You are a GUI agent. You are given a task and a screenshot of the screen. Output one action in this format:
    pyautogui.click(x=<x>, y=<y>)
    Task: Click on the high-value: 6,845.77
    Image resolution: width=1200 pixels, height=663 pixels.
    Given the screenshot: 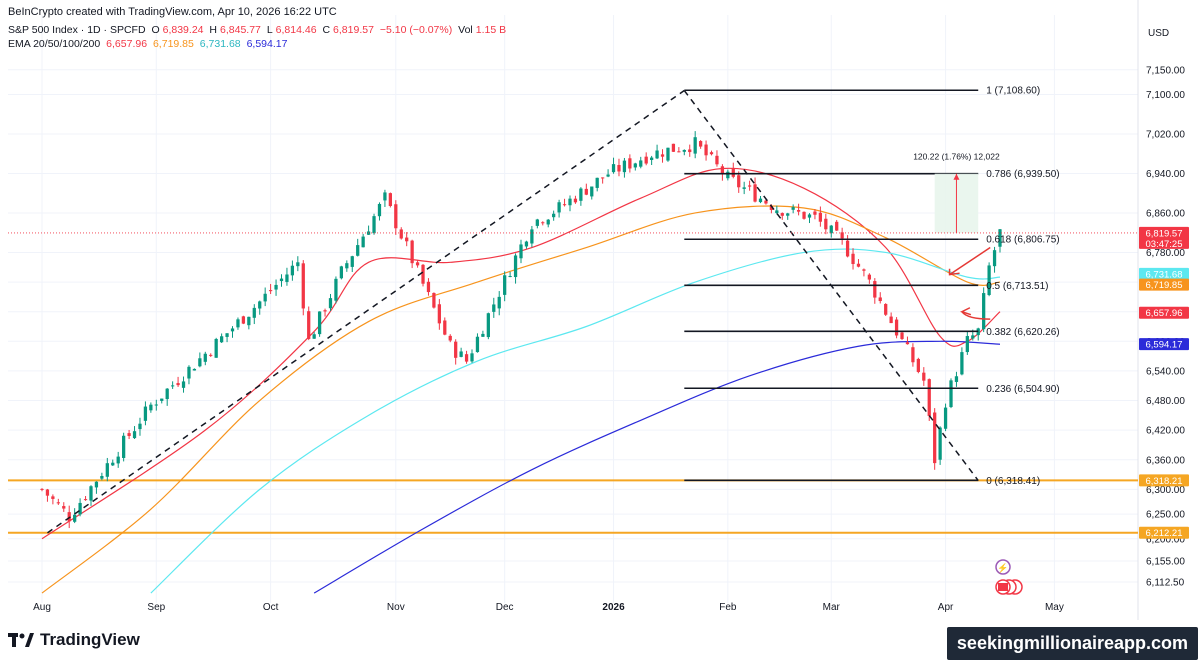 What is the action you would take?
    pyautogui.click(x=240, y=30)
    